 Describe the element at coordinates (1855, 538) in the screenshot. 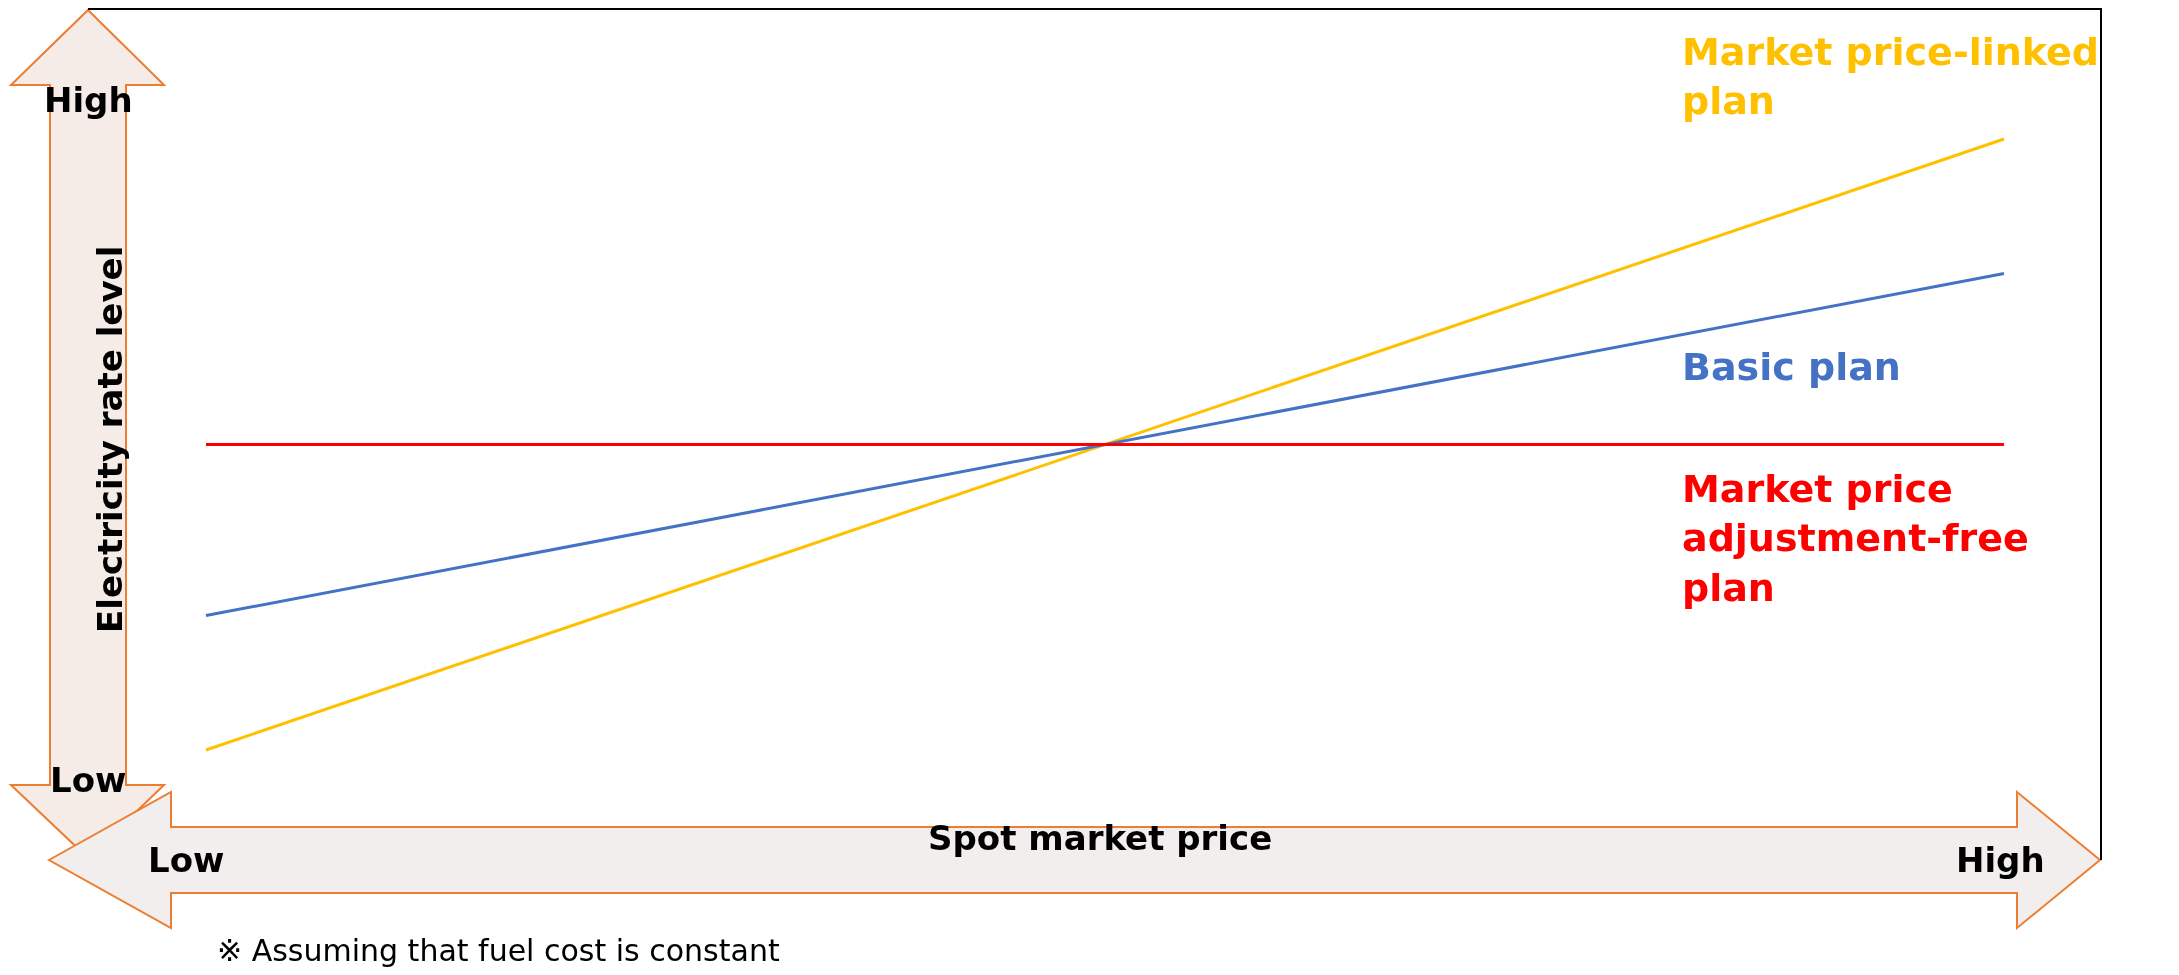

I see `series-label: Market price adjustment-free plan` at that location.